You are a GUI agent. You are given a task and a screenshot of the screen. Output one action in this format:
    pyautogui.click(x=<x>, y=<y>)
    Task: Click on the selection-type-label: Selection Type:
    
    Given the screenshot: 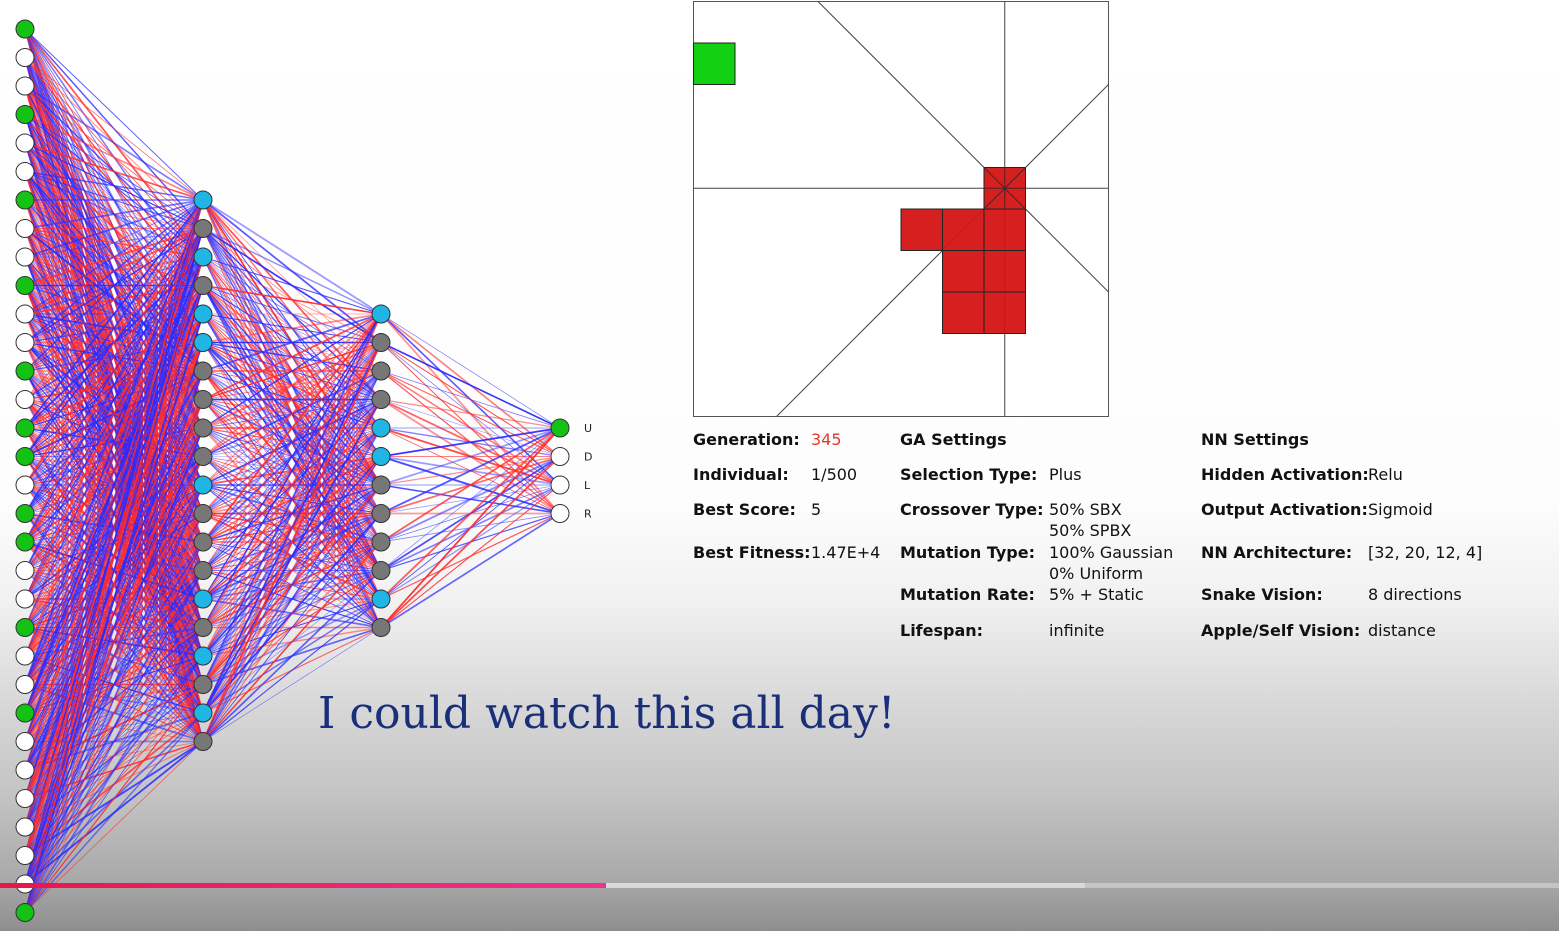 What is the action you would take?
    pyautogui.click(x=969, y=474)
    